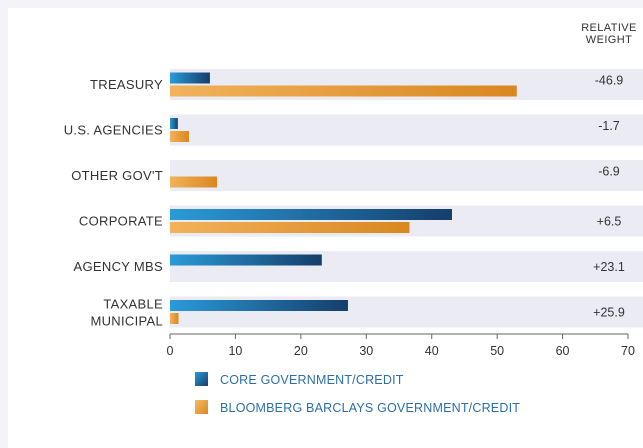  Describe the element at coordinates (370, 408) in the screenshot. I see `legend-label-benchmark: BLOOMBERG BARCLAYS GOVERNMENT/CREDIT` at that location.